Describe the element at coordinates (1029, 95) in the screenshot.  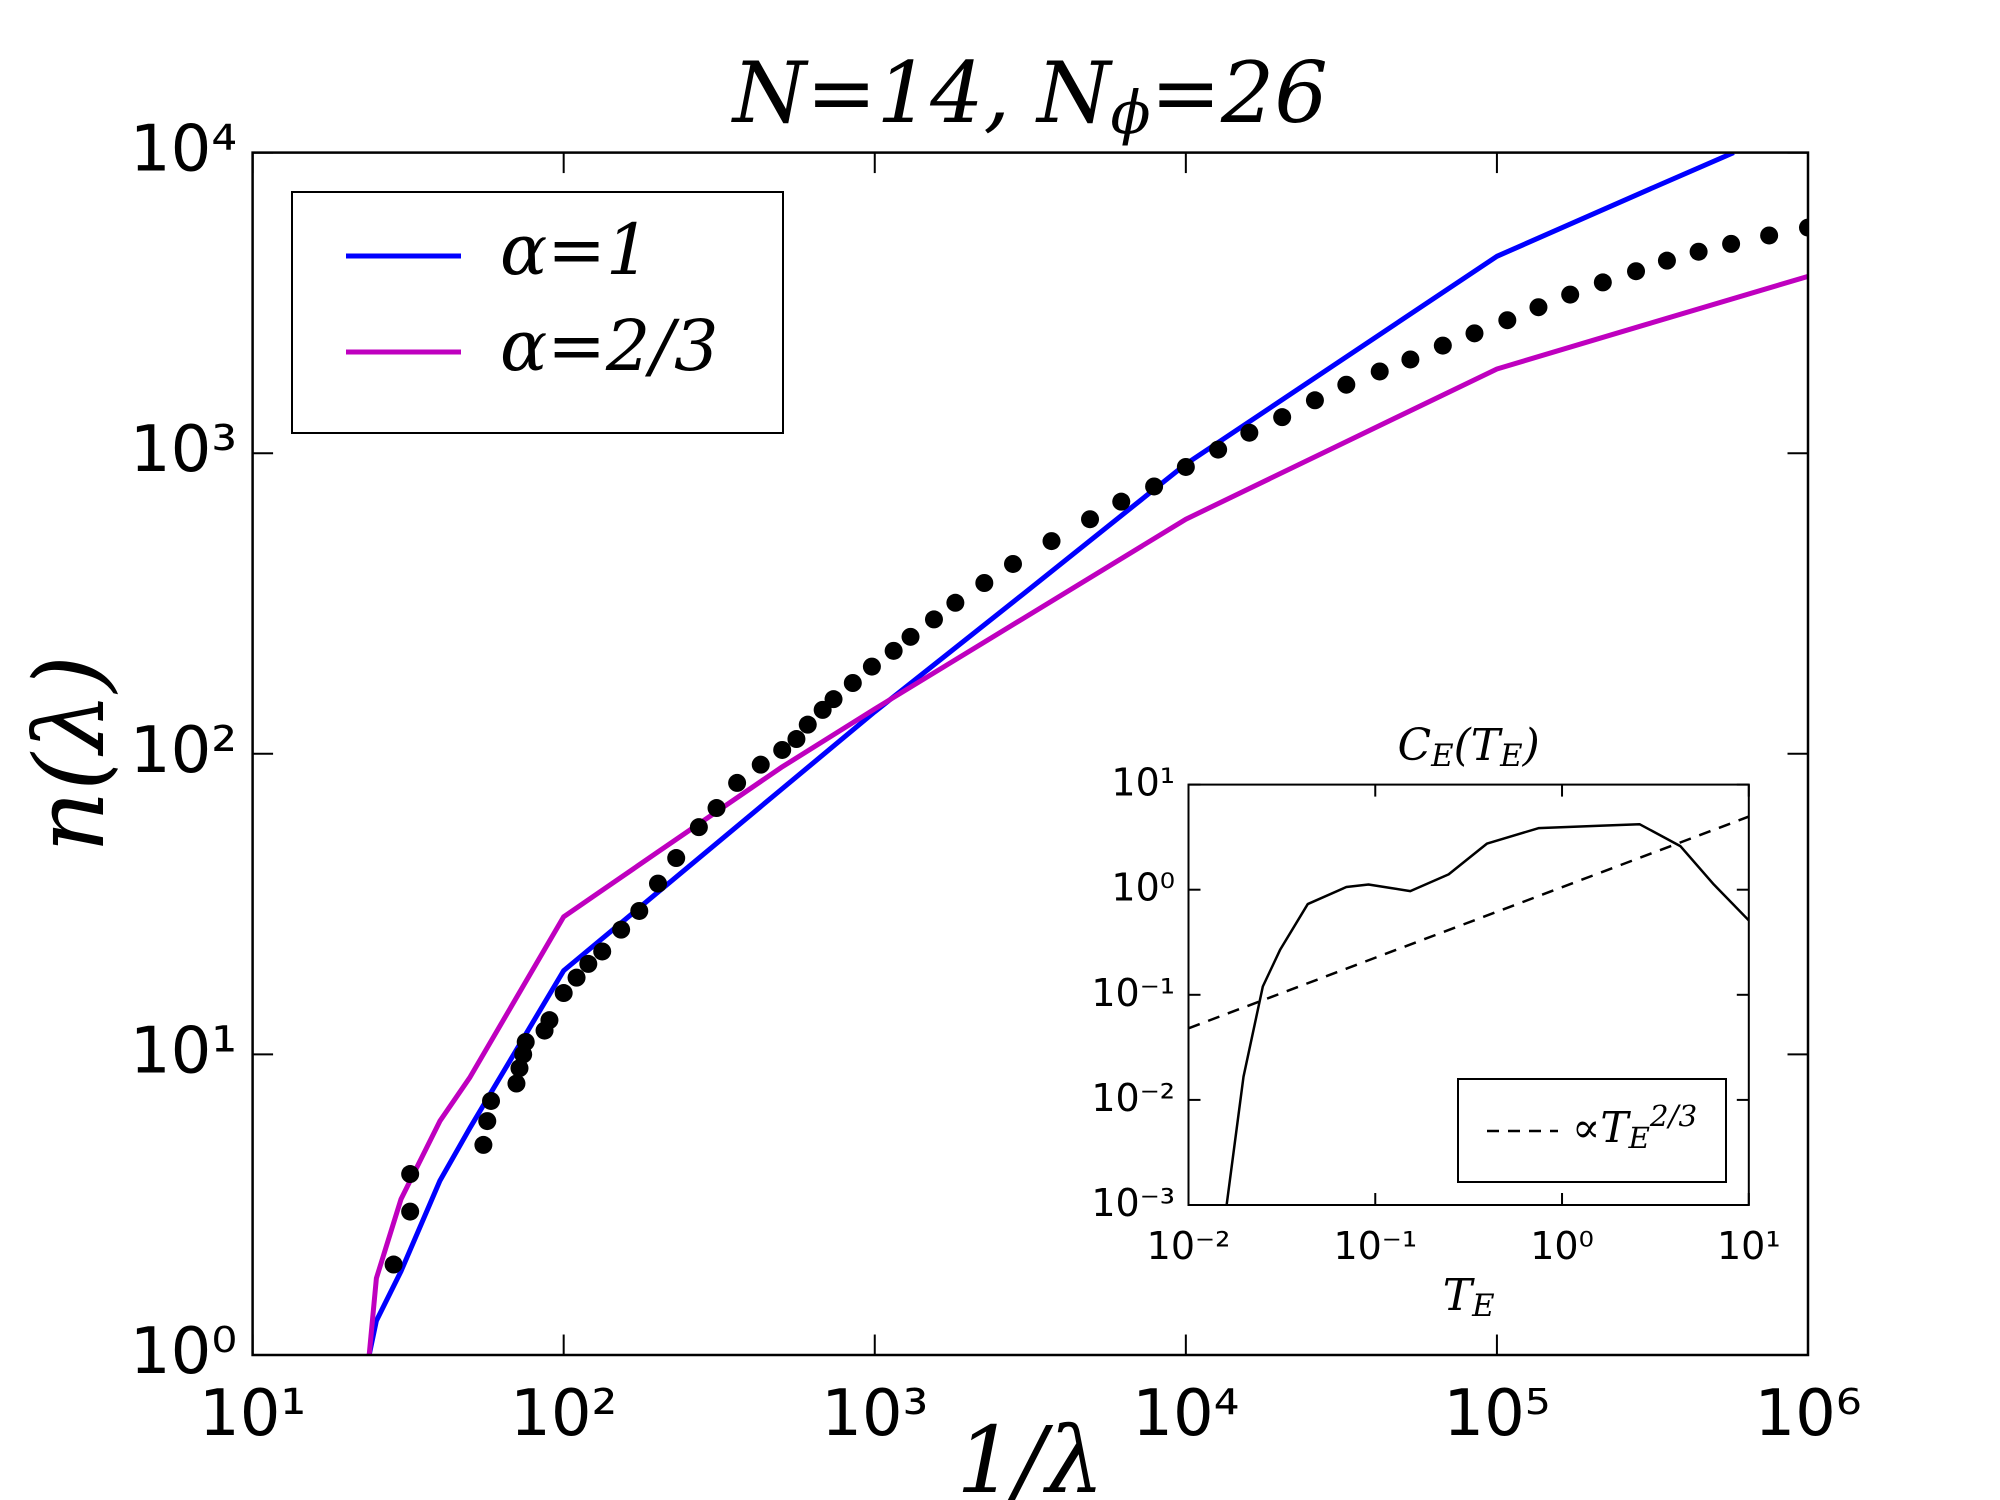
I see `chart-title: N=14, Nϕ=26` at that location.